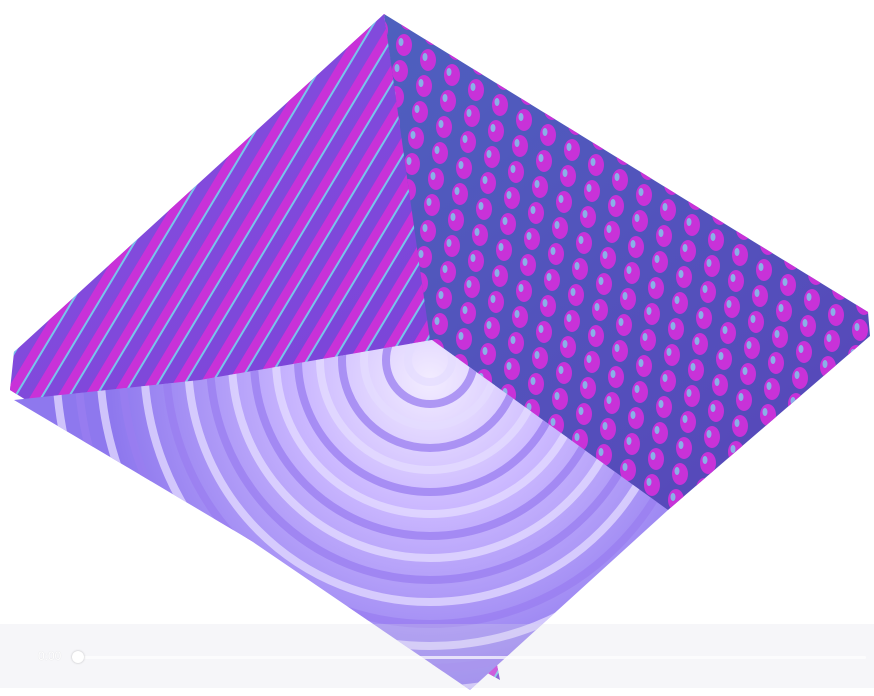 The height and width of the screenshot is (696, 874). Describe the element at coordinates (78, 657) in the screenshot. I see `seek-thumb` at that location.